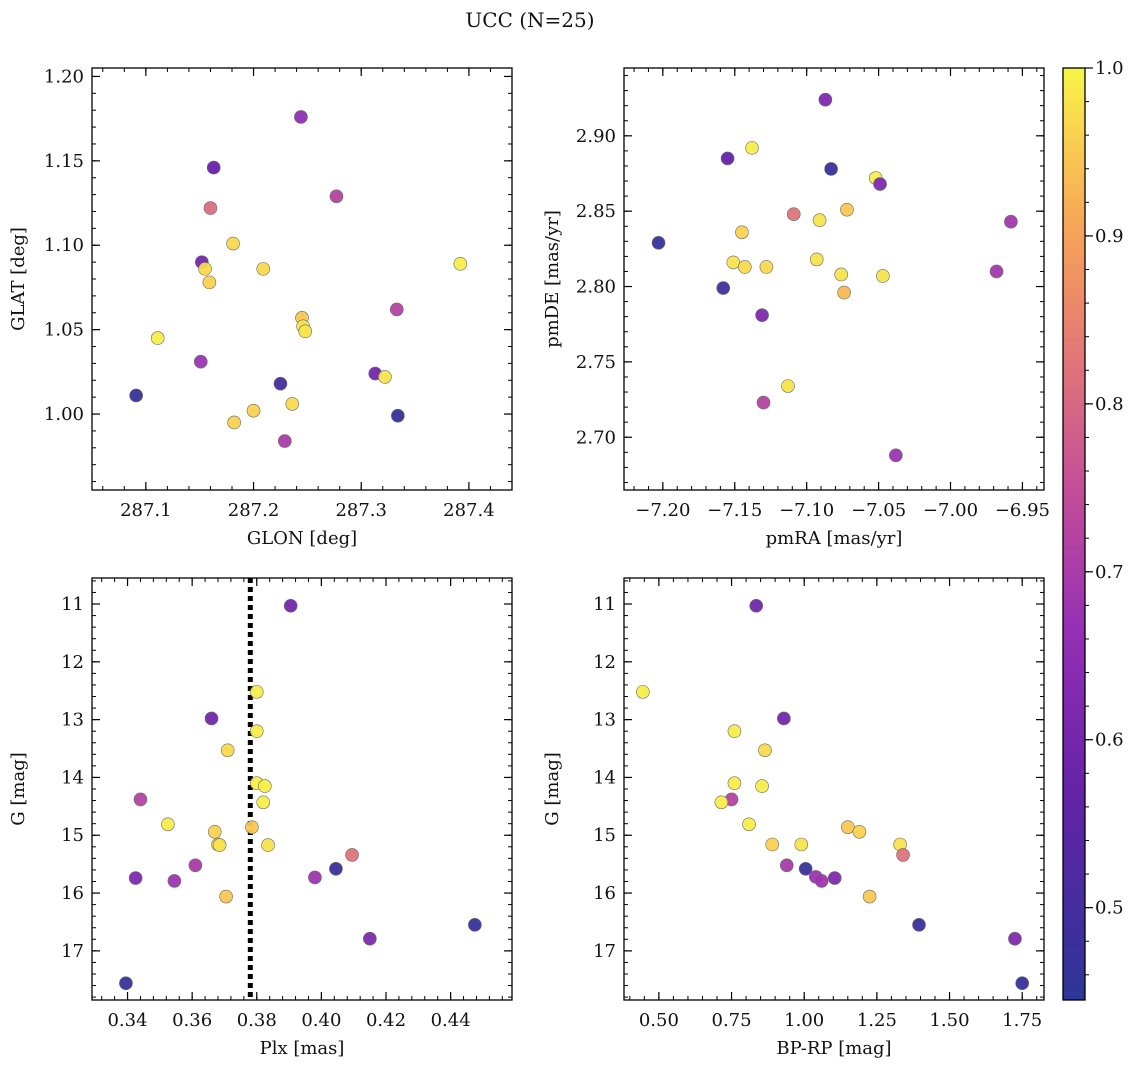 This screenshot has height=1071, width=1136. I want to click on y-tick-label: 13, so click(604, 720).